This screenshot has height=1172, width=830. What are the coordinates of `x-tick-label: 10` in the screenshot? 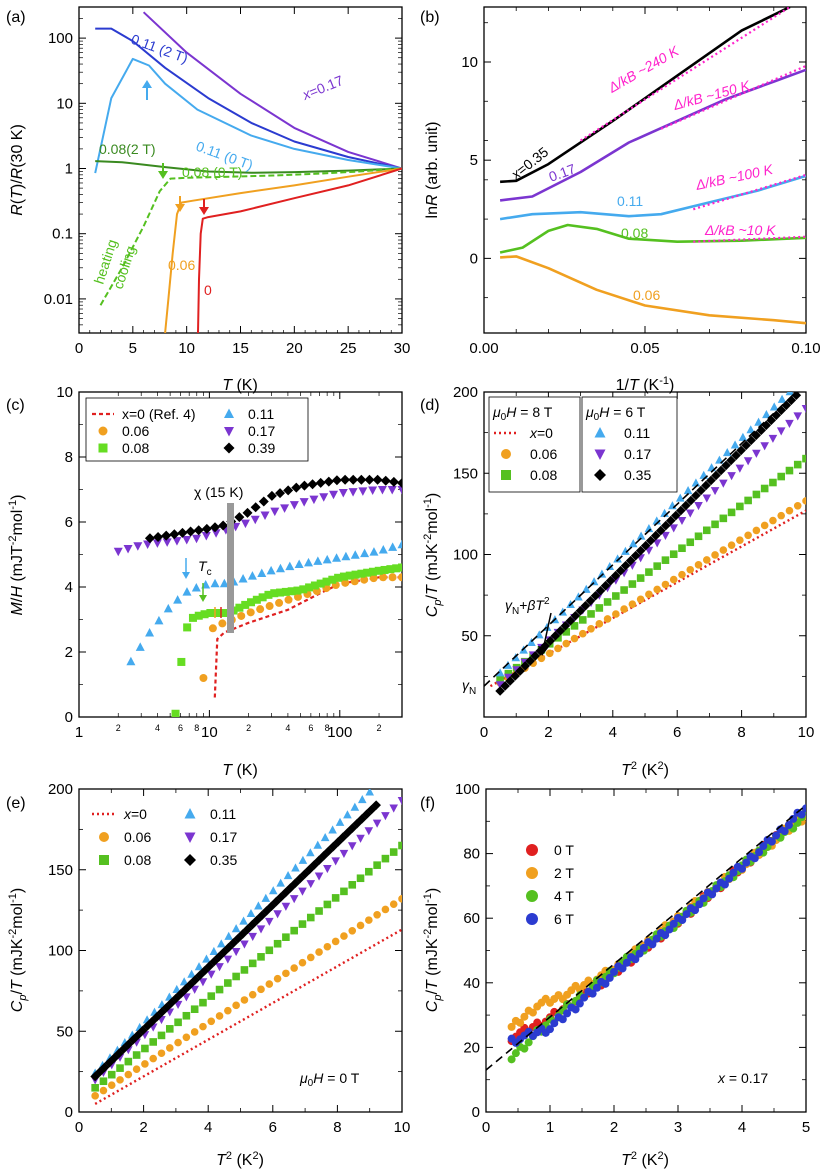 It's located at (402, 1127).